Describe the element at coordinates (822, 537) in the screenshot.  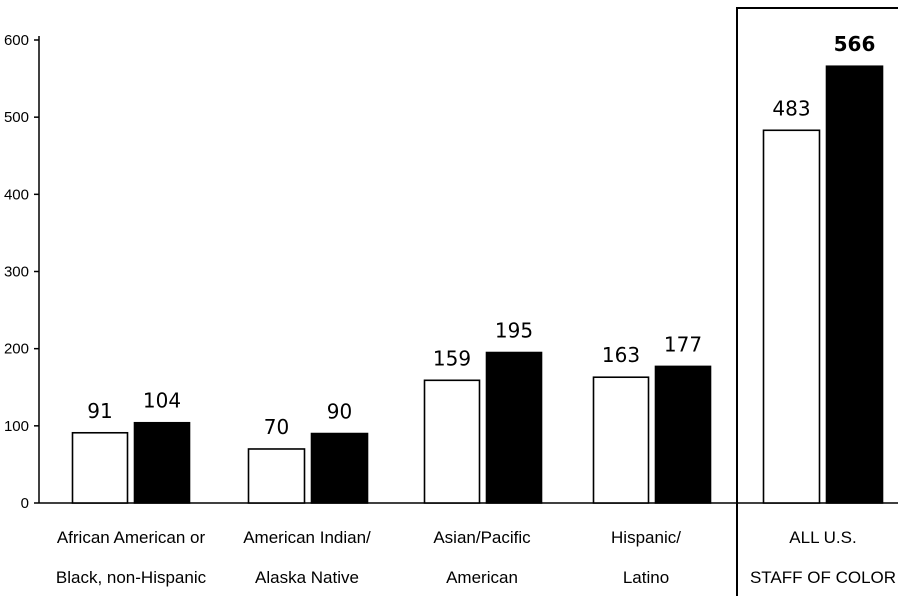
I see `category-label: ALL U.S.` at that location.